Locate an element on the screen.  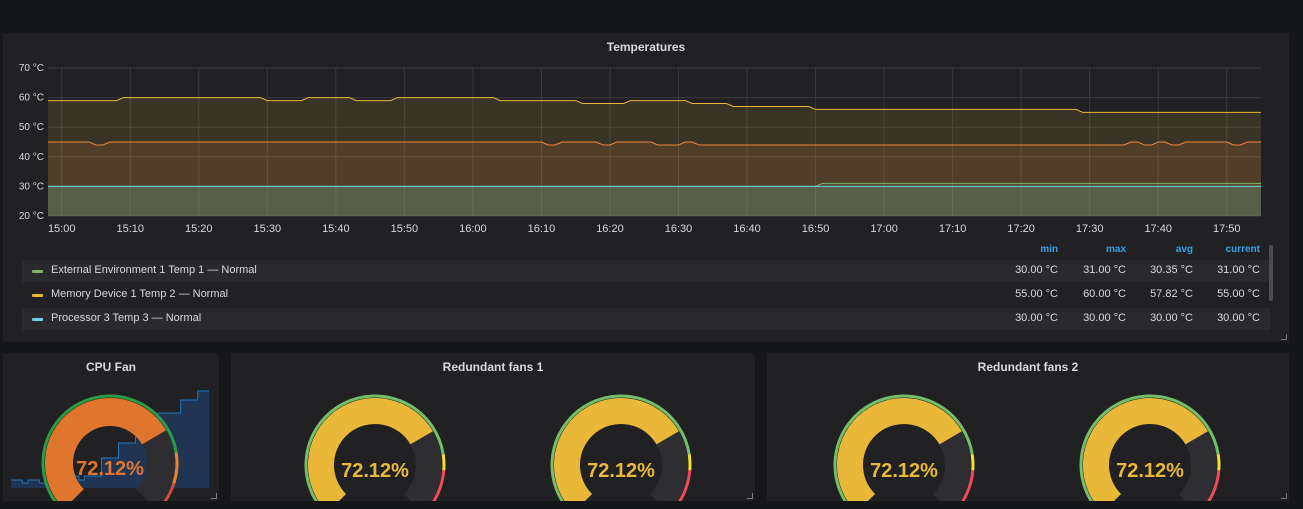
x-tick-label: 17:20 is located at coordinates (1021, 229).